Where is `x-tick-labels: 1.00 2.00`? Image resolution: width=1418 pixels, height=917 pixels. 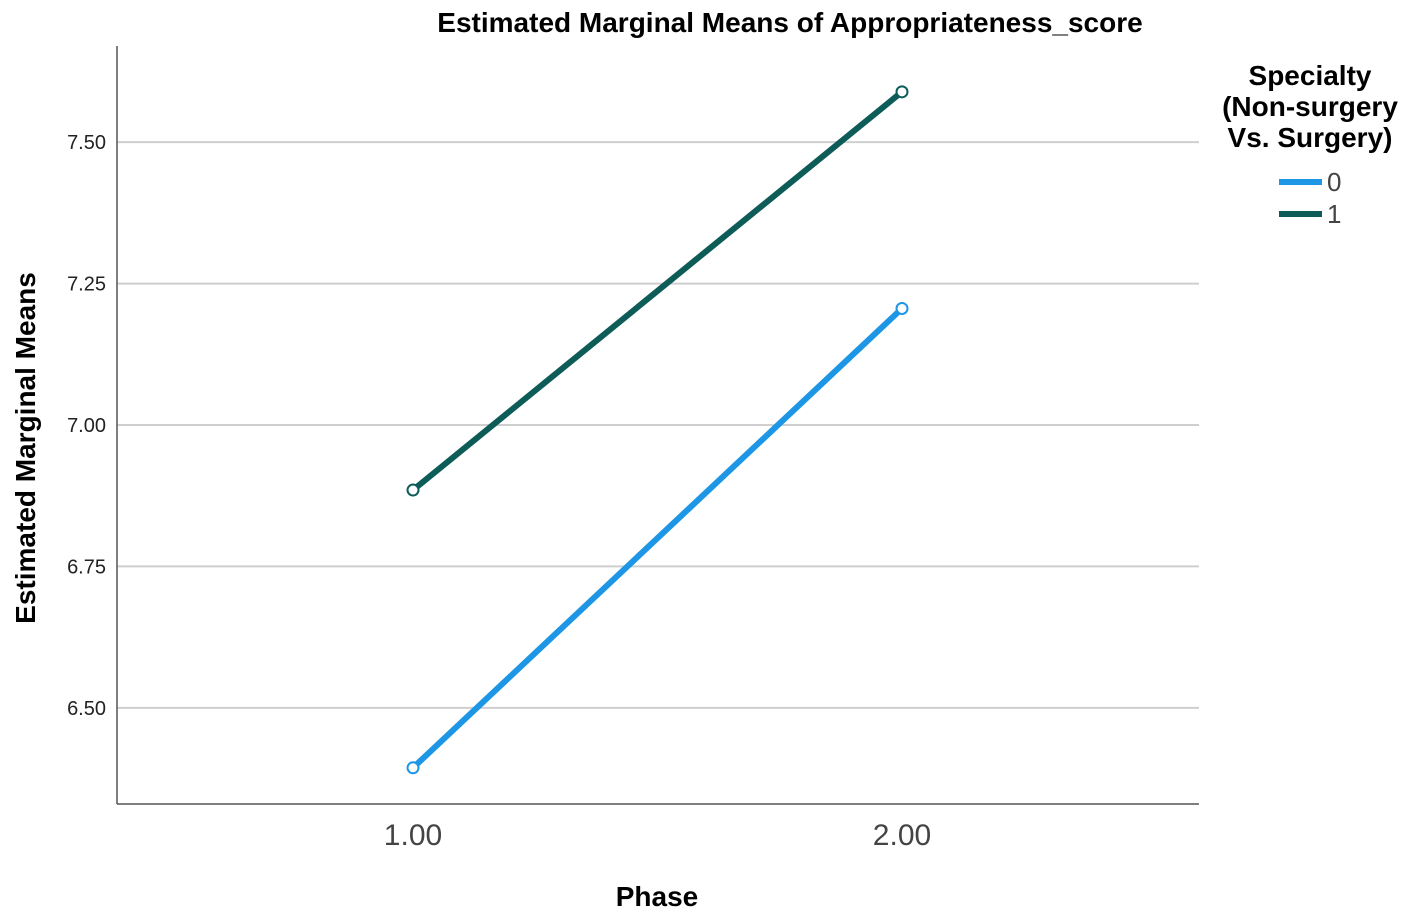
x-tick-labels: 1.00 2.00 is located at coordinates (657, 835).